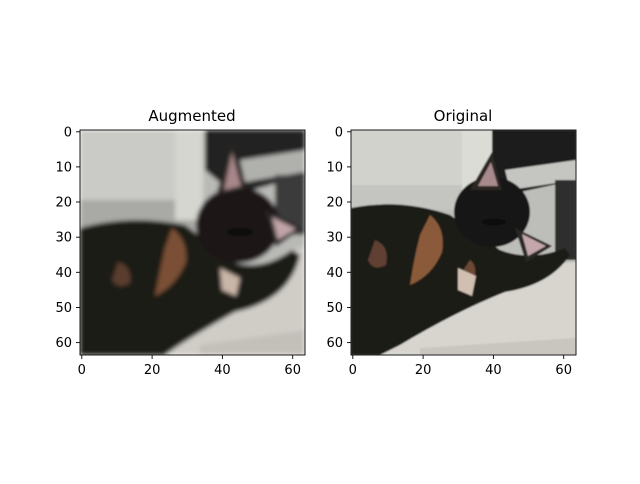 This screenshot has width=640, height=484. What do you see at coordinates (191, 116) in the screenshot?
I see `panel-title: Augmented` at bounding box center [191, 116].